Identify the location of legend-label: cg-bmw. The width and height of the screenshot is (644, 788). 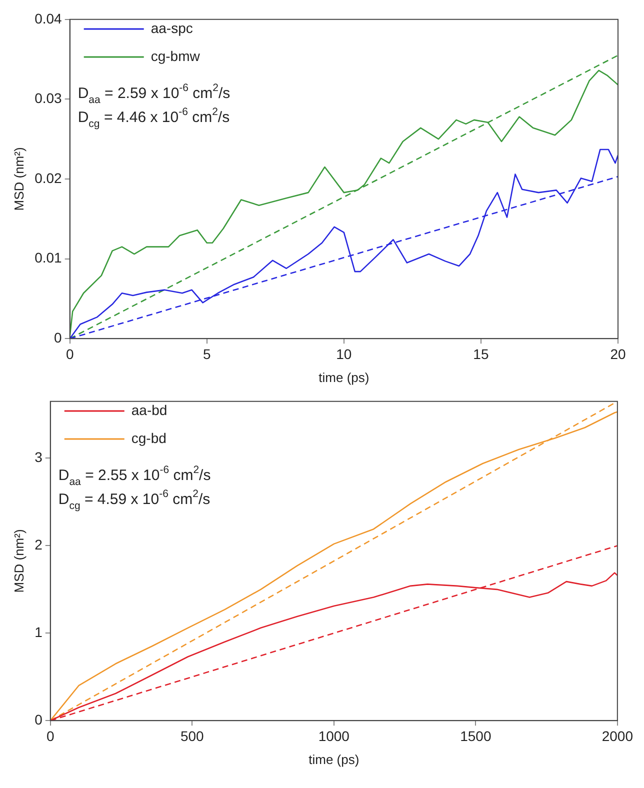
(175, 56).